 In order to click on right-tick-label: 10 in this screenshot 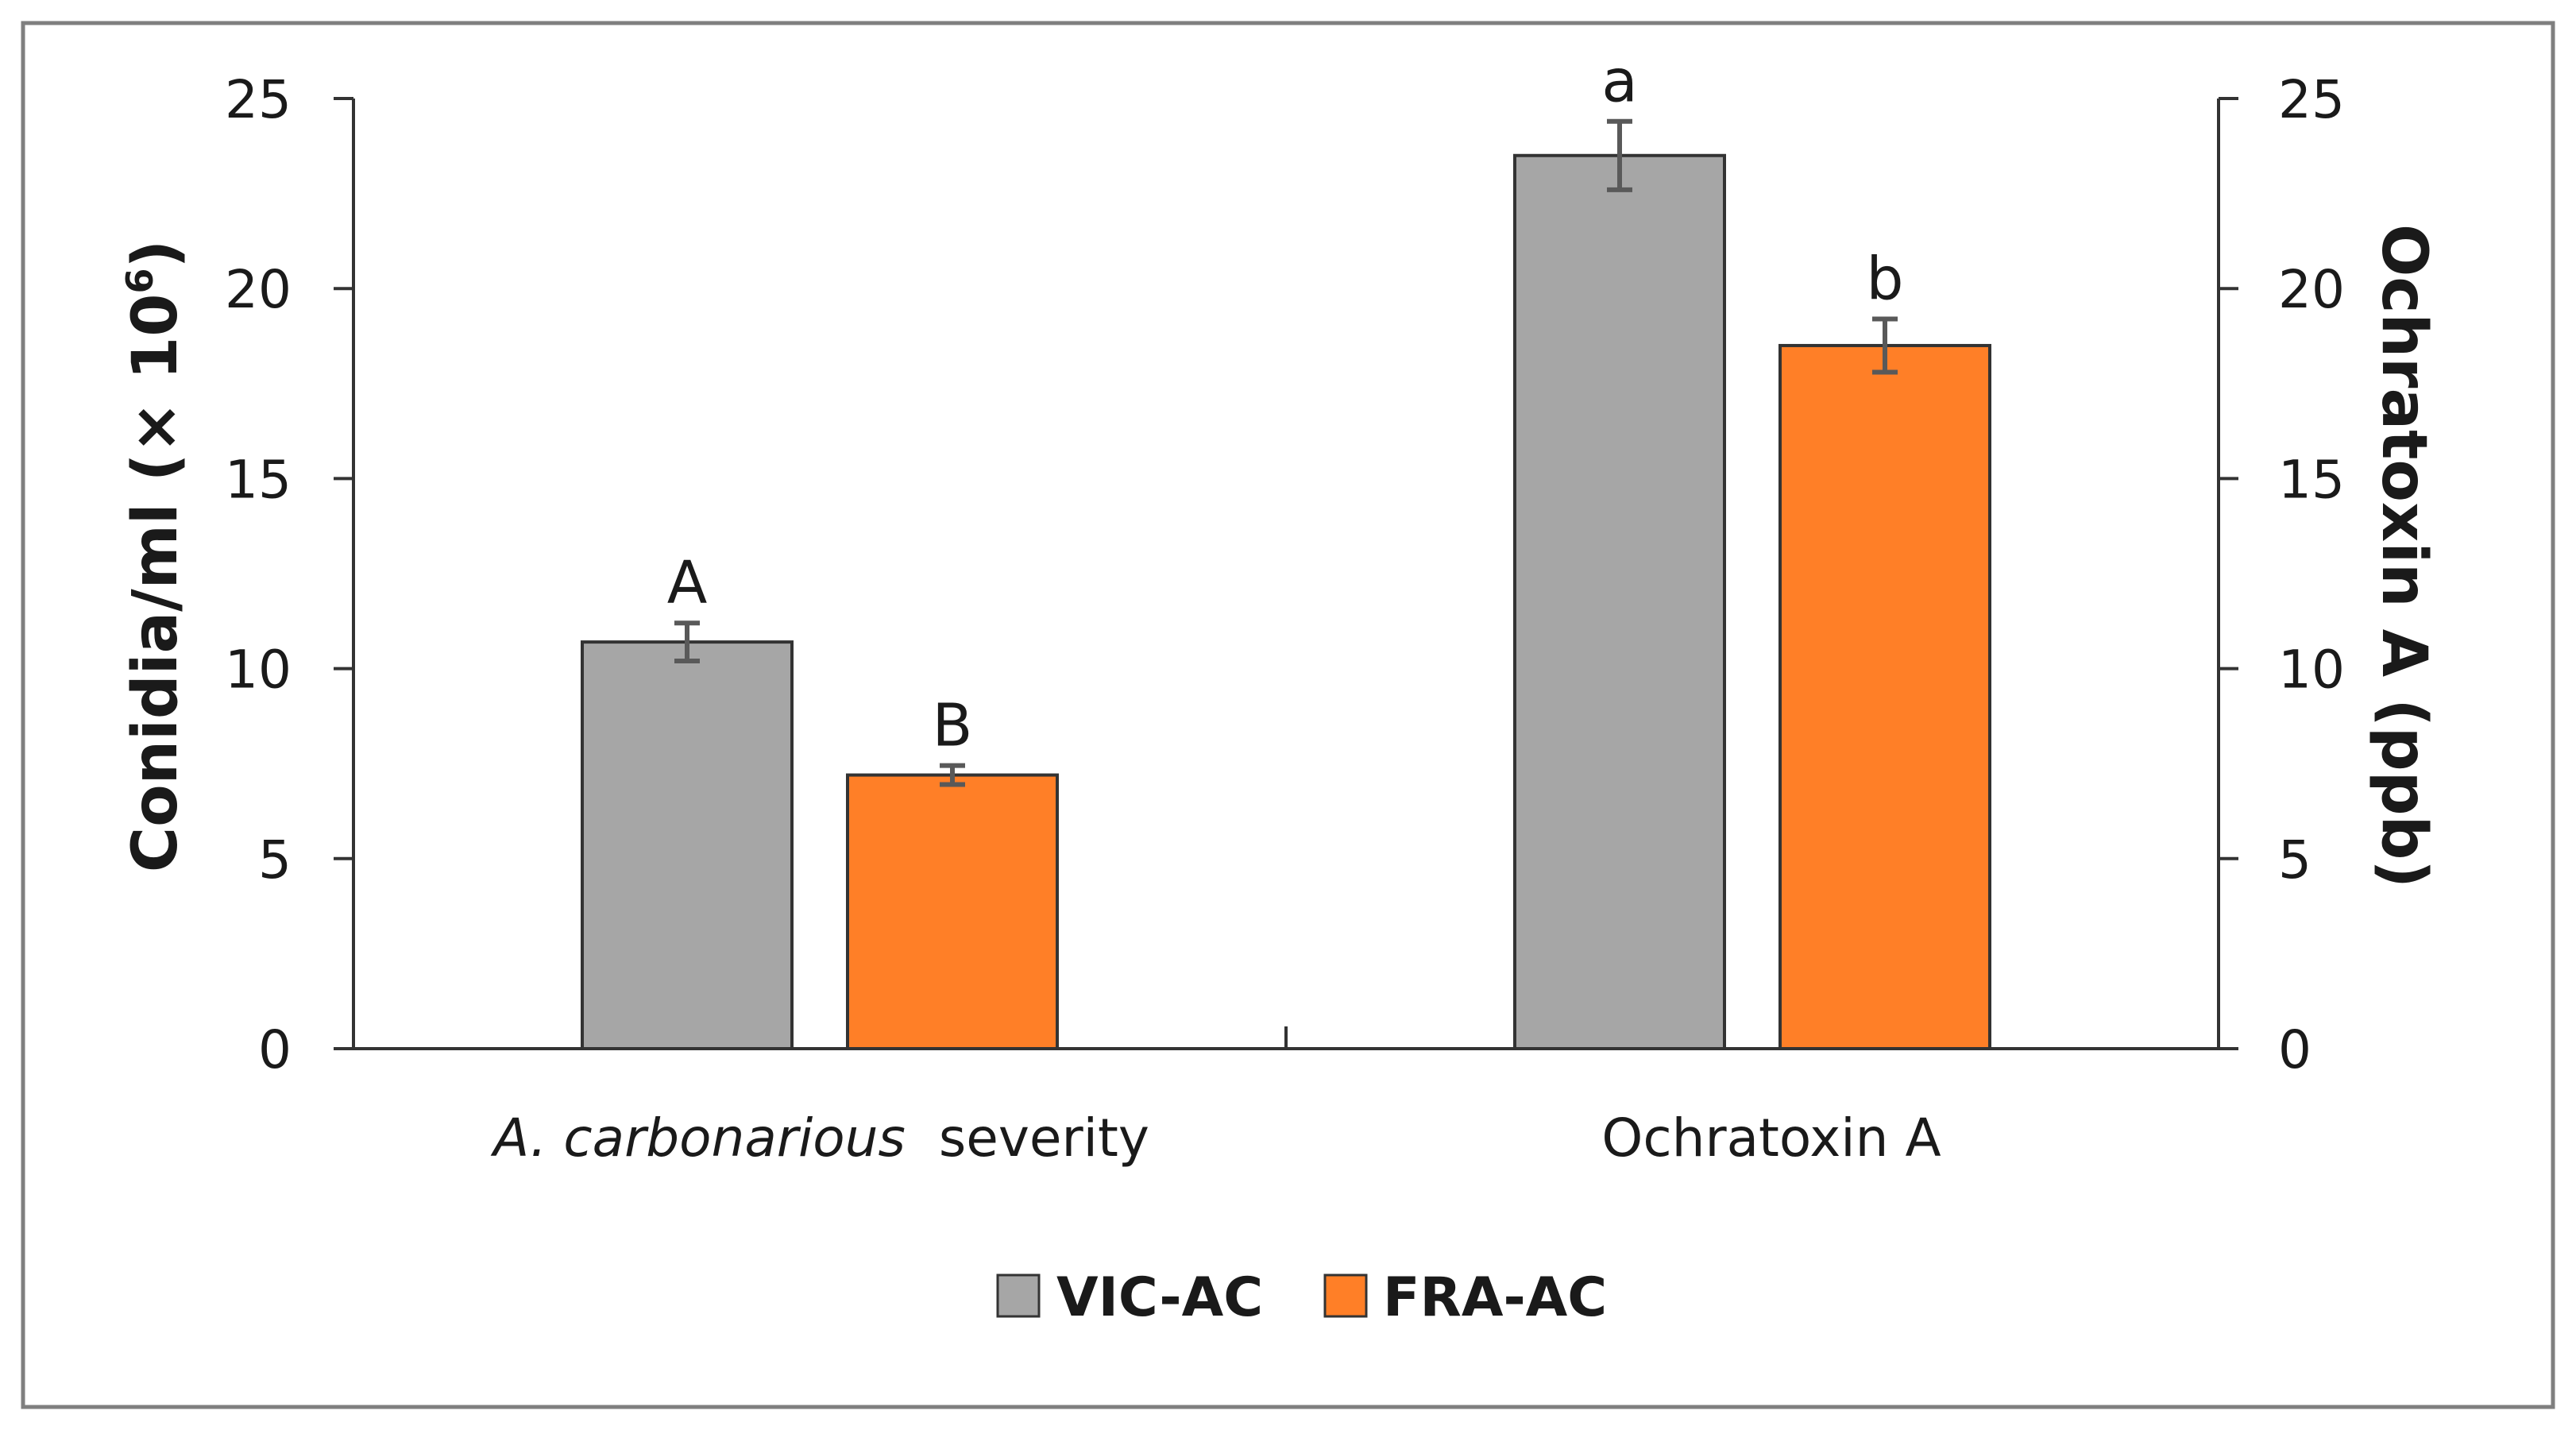, I will do `click(2311, 670)`.